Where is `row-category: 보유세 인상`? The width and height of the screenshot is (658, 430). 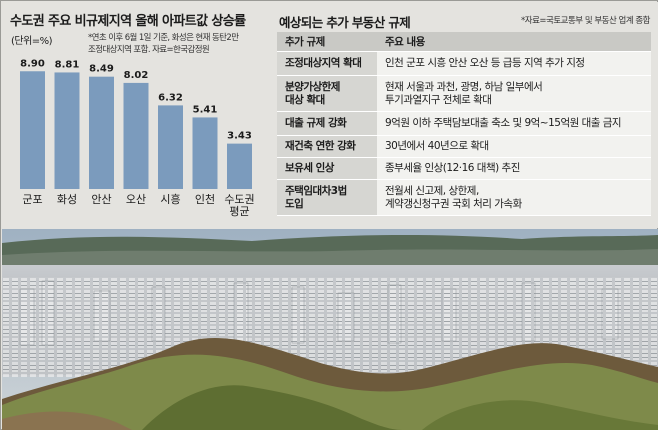
row-category: 보유세 인상 is located at coordinates (327, 168).